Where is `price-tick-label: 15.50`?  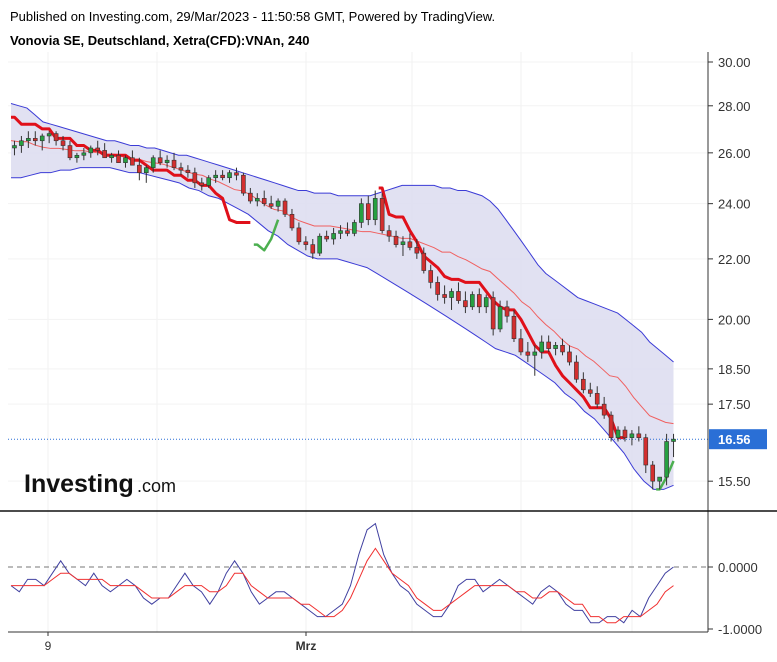
price-tick-label: 15.50 is located at coordinates (734, 481).